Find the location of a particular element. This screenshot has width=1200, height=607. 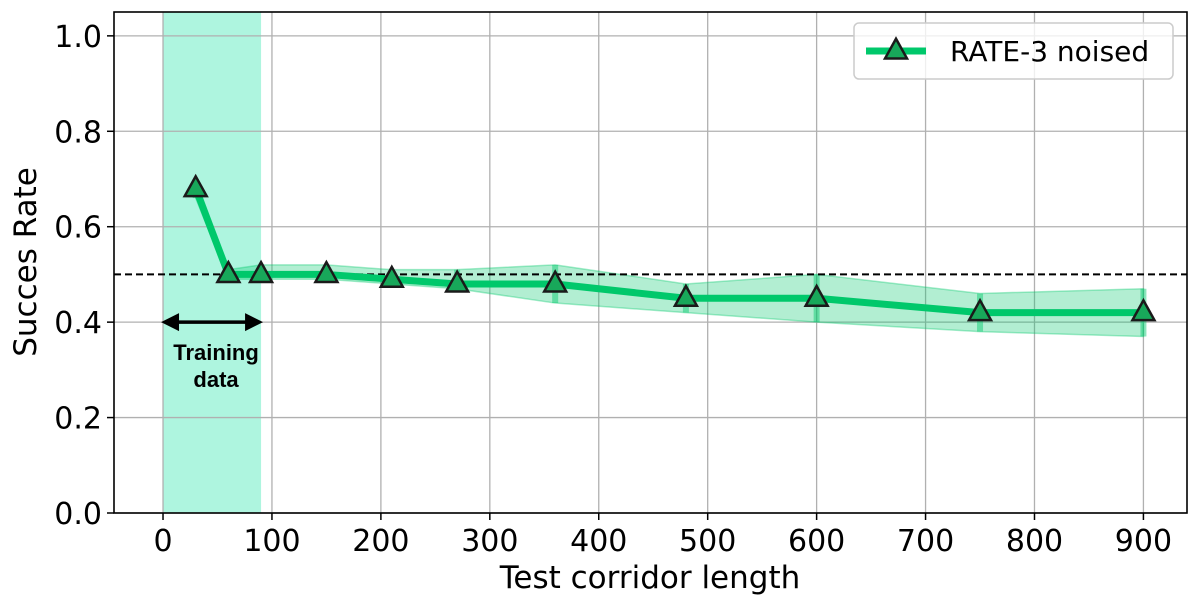

training-label-line-2: data is located at coordinates (216, 379).